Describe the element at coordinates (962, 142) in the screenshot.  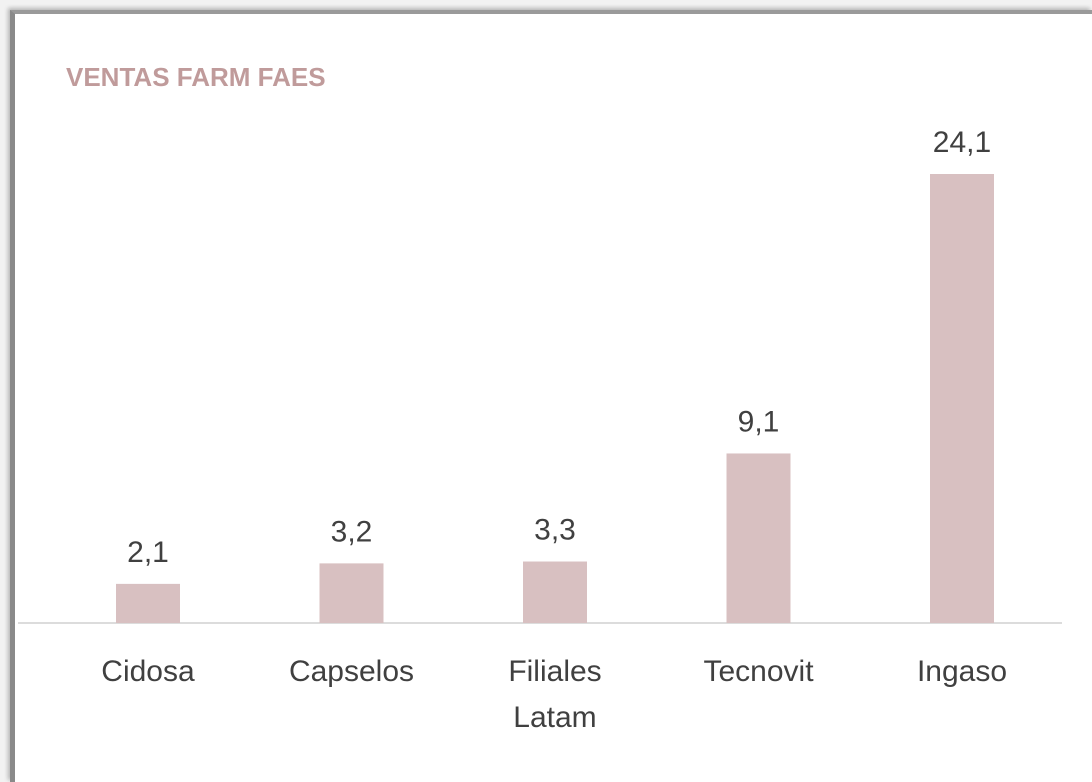
I see `value-label: 24,1` at that location.